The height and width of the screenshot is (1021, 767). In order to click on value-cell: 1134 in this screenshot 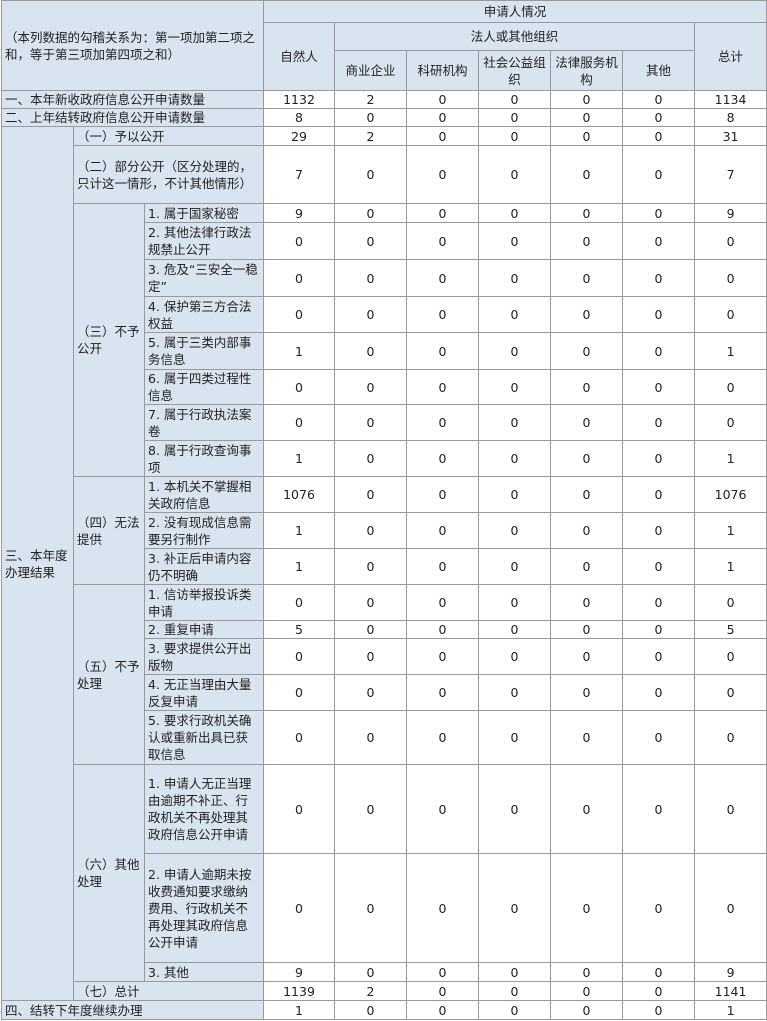, I will do `click(730, 99)`.